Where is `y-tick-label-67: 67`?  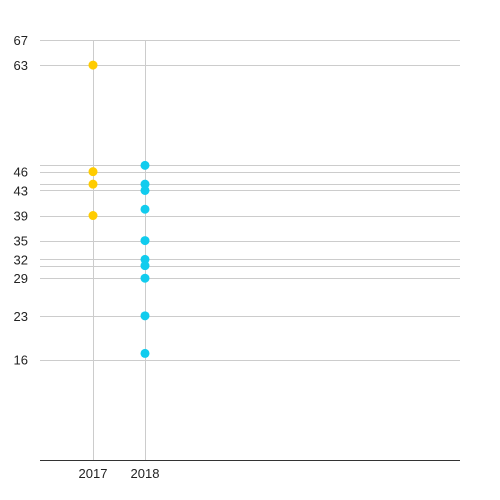
y-tick-label-67: 67 is located at coordinates (21, 40).